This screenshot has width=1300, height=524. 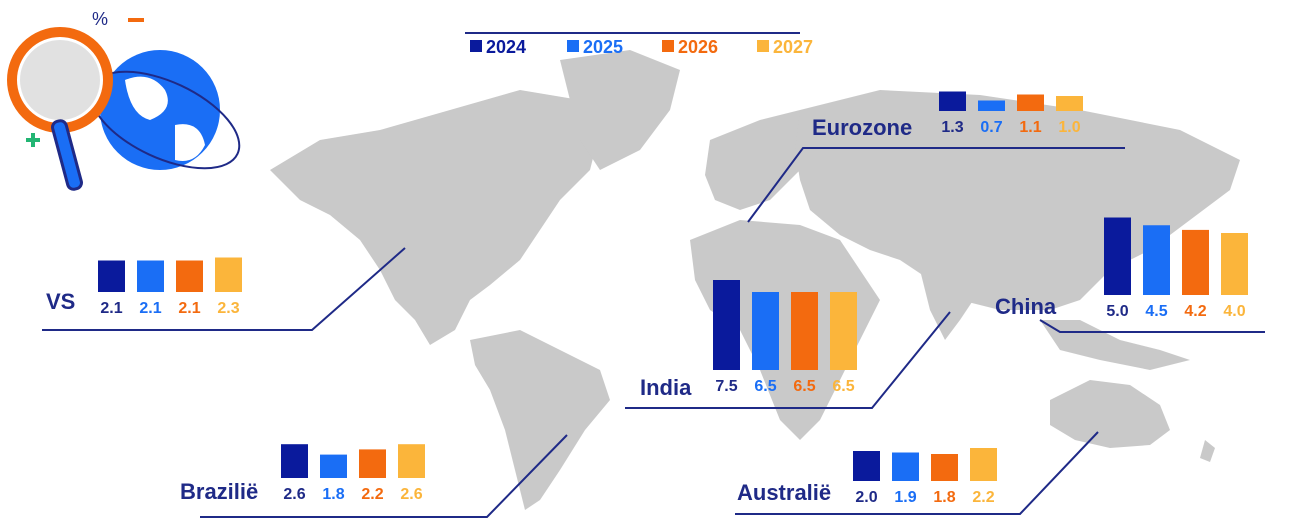 I want to click on bar-value-china-2025: 4.5, so click(x=1156, y=311).